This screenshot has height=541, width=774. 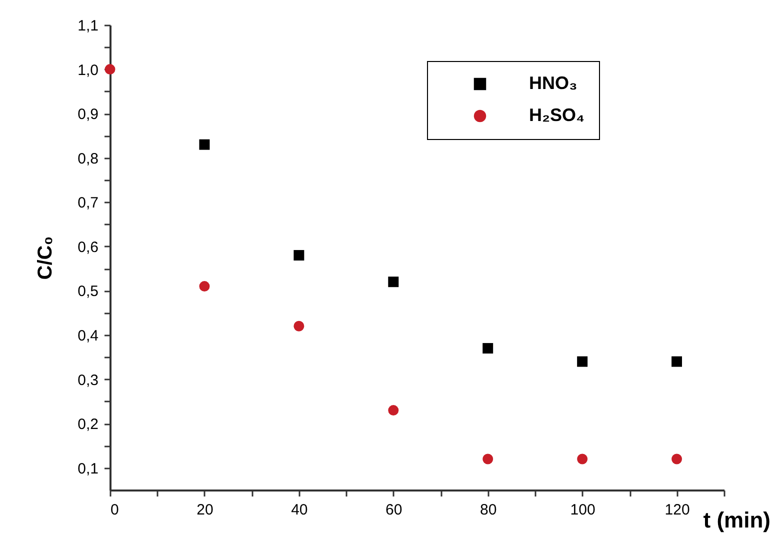 What do you see at coordinates (394, 510) in the screenshot?
I see `x-tick-label: 60` at bounding box center [394, 510].